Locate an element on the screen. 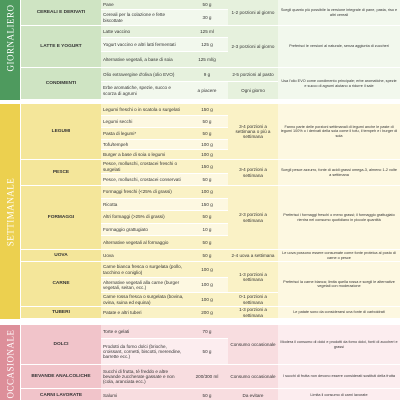  food: Patate e altri tuberi is located at coordinates (143, 313).